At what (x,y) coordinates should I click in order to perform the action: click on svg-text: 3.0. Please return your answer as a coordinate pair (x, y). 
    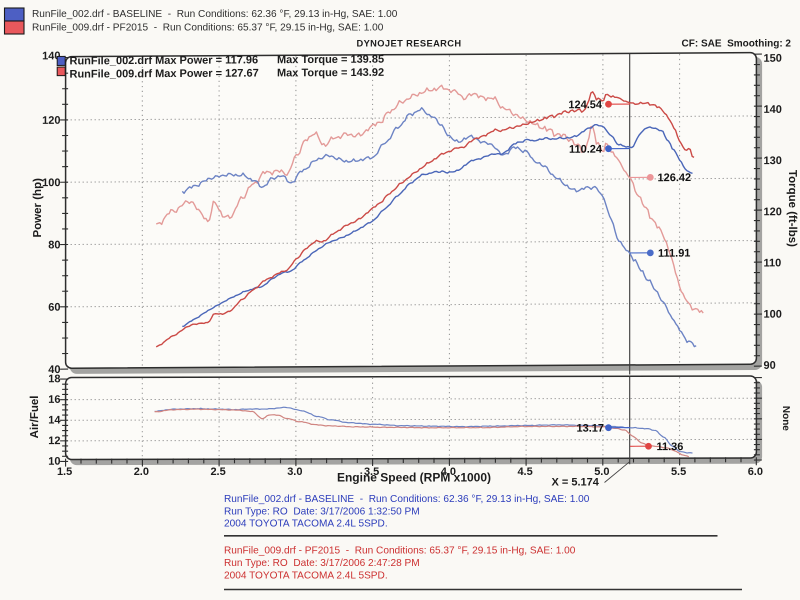
    Looking at the image, I should click on (294, 472).